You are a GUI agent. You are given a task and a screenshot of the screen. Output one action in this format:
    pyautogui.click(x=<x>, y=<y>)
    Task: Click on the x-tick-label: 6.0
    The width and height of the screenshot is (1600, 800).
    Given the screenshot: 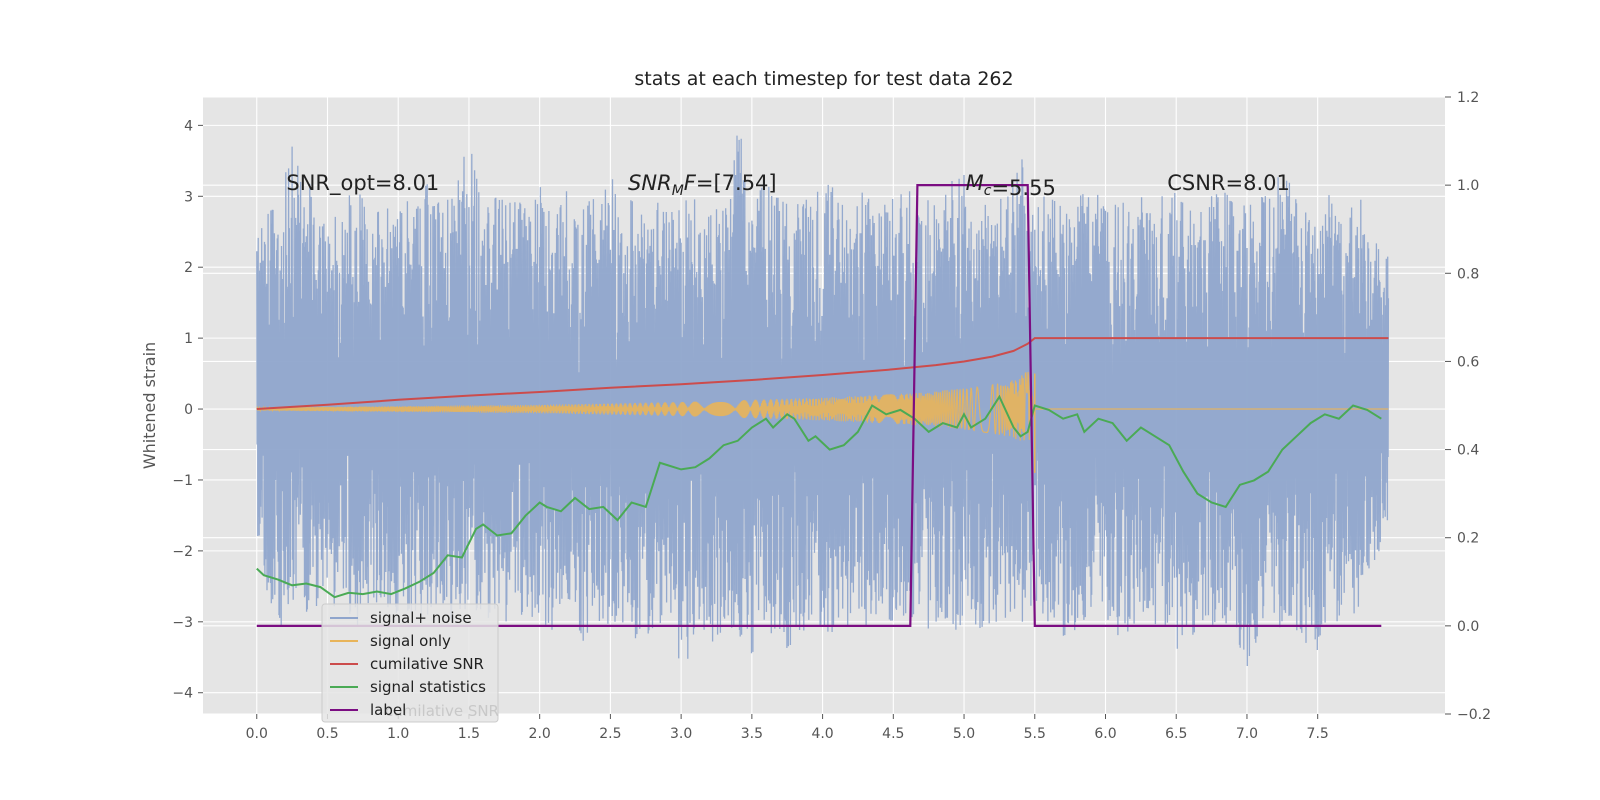 What is the action you would take?
    pyautogui.click(x=1105, y=734)
    